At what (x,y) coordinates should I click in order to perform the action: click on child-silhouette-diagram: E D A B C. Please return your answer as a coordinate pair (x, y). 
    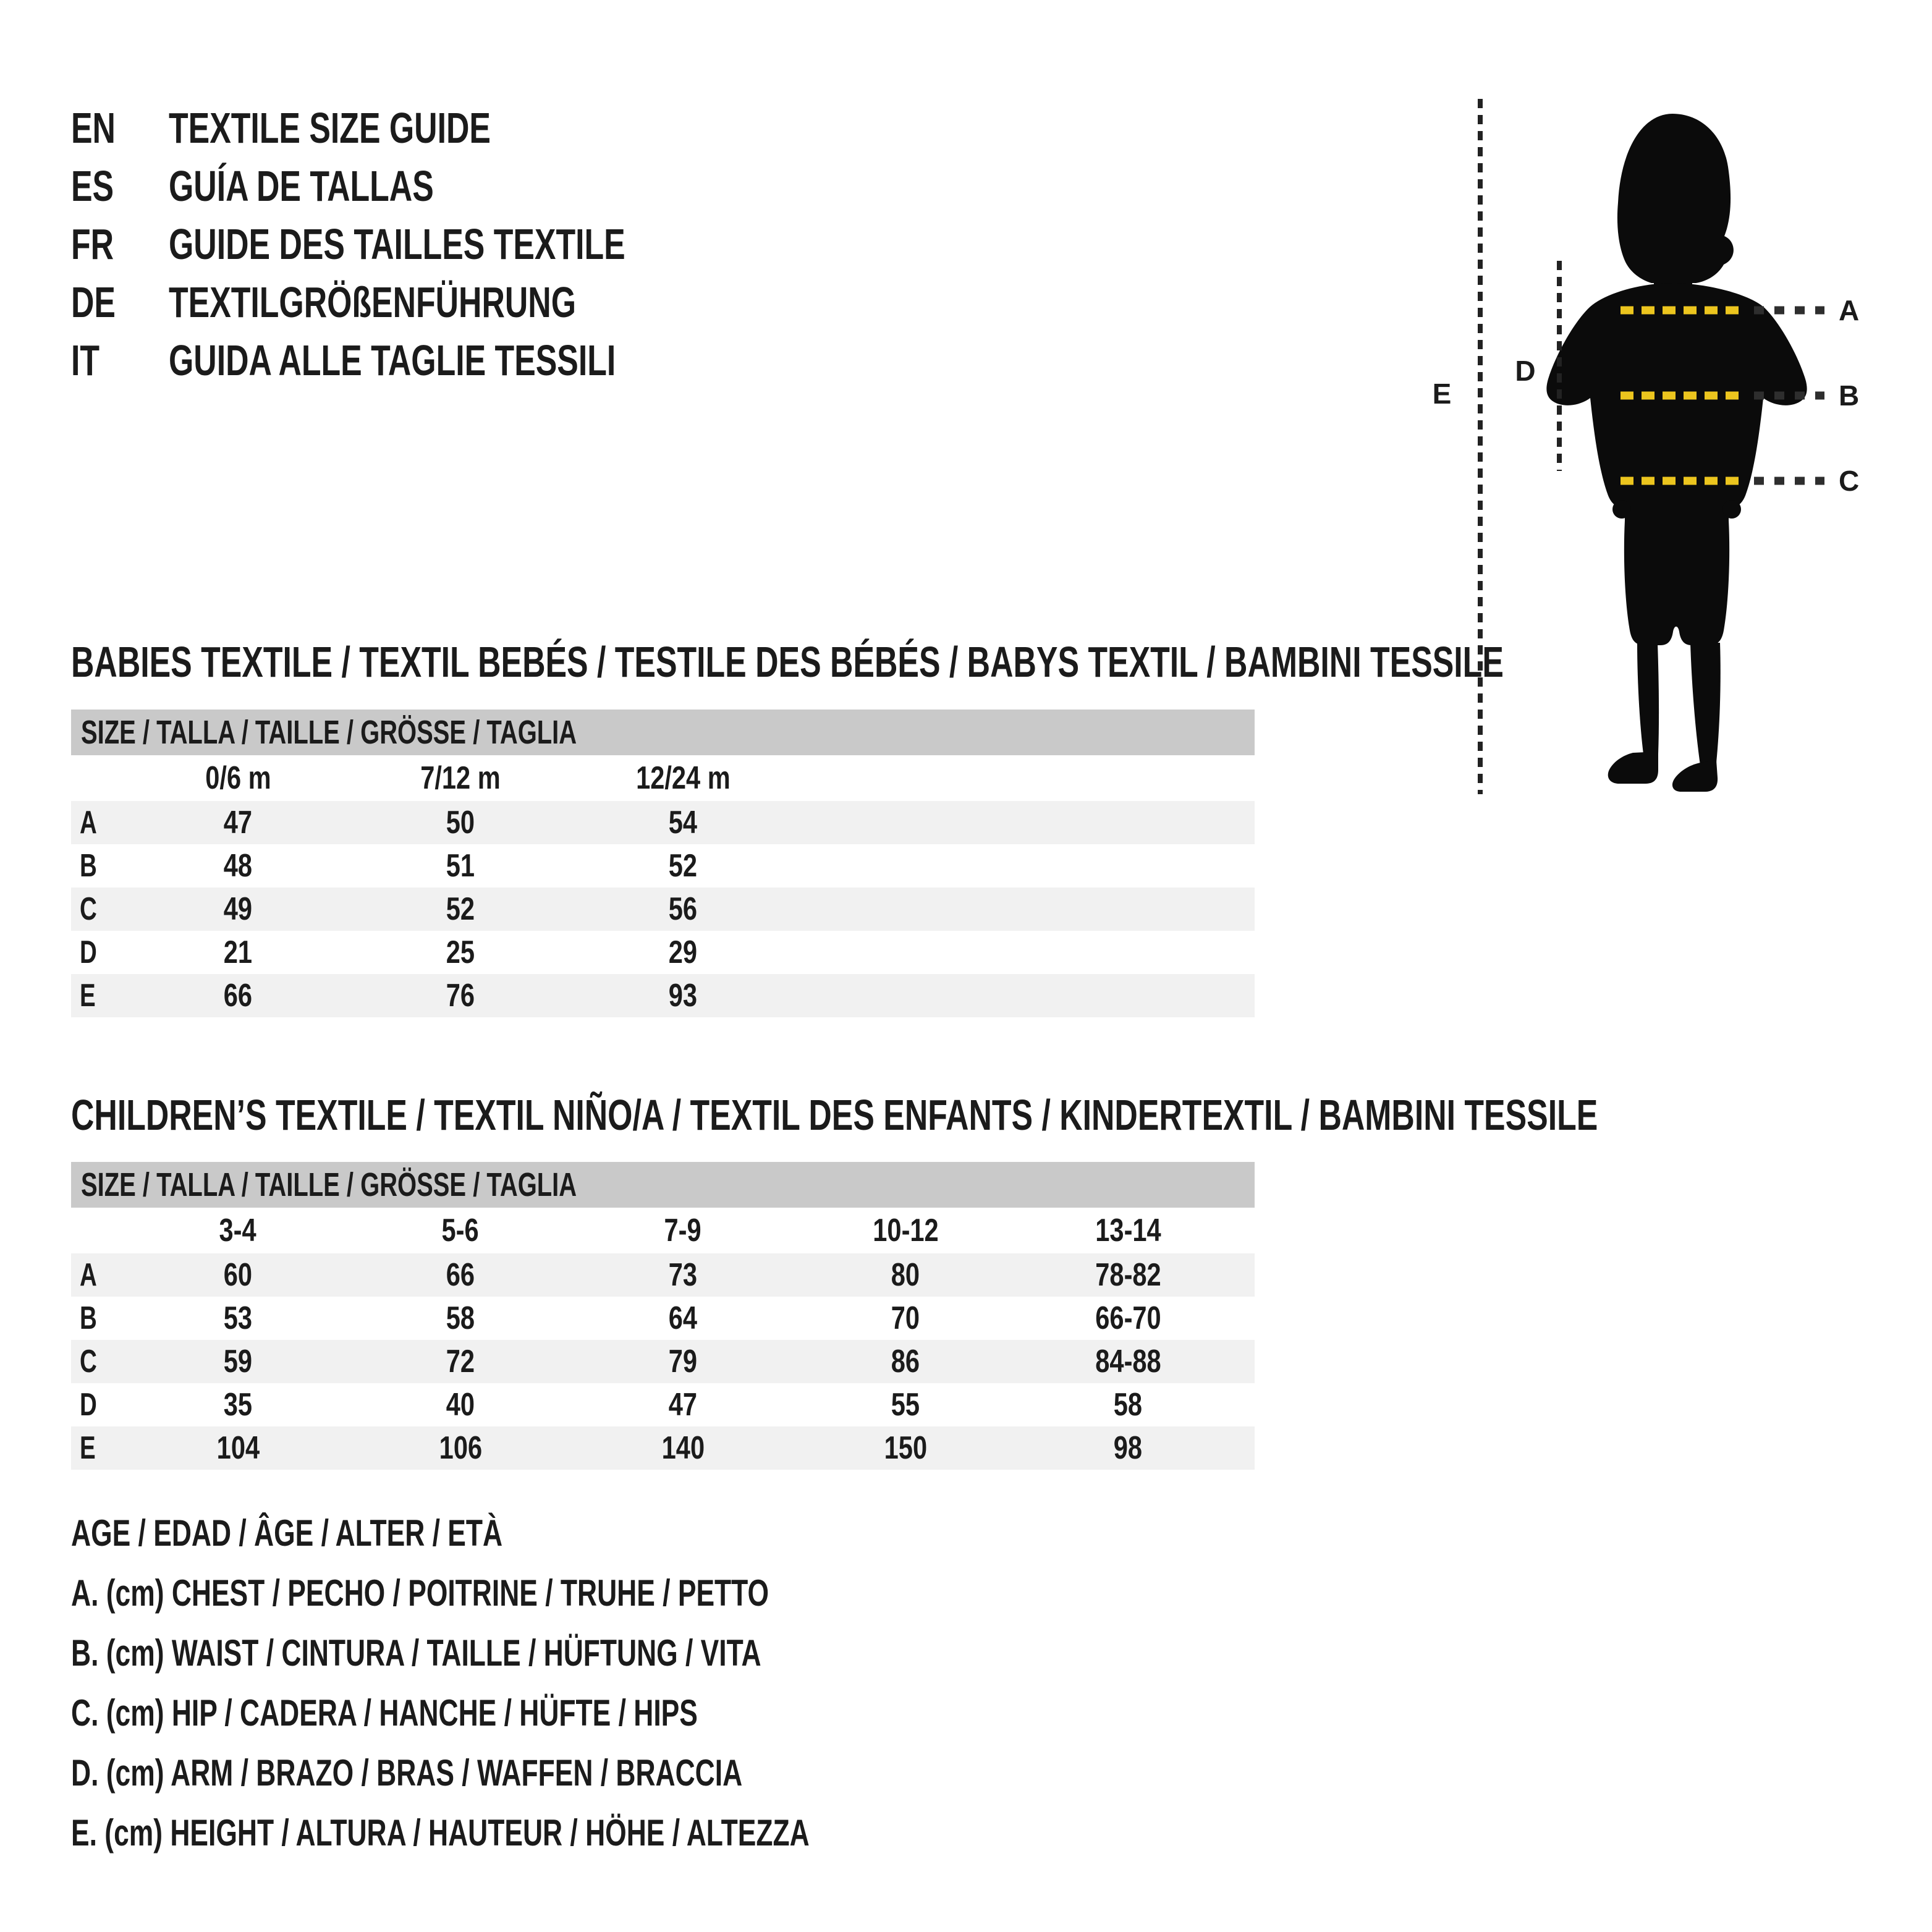
    Looking at the image, I should click on (1646, 446).